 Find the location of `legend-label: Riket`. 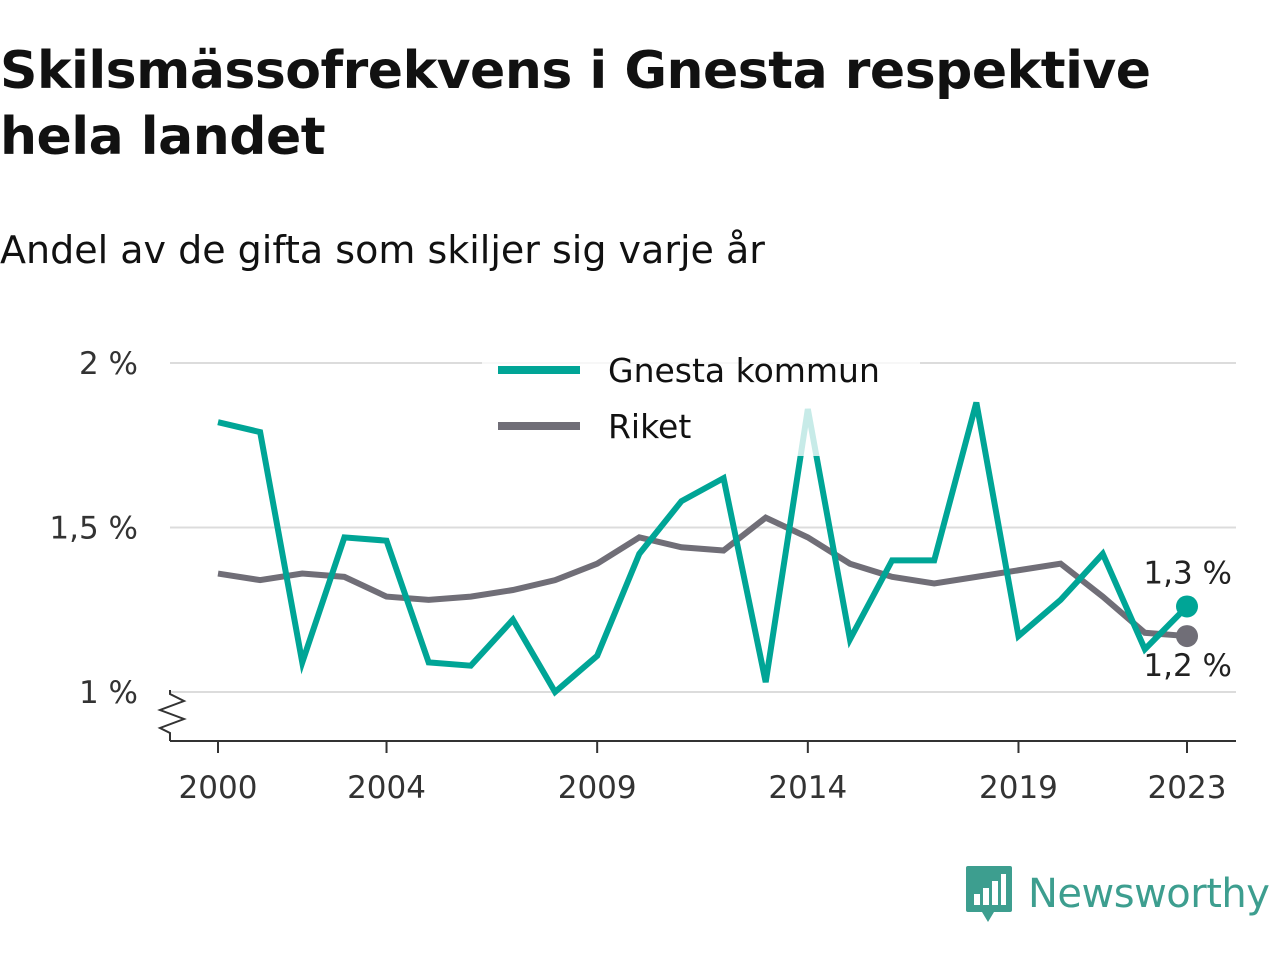

legend-label: Riket is located at coordinates (649, 426).